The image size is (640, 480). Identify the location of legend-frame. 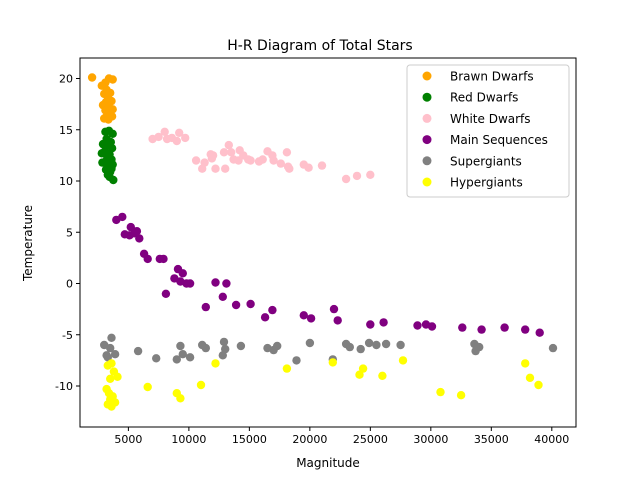
(488, 131).